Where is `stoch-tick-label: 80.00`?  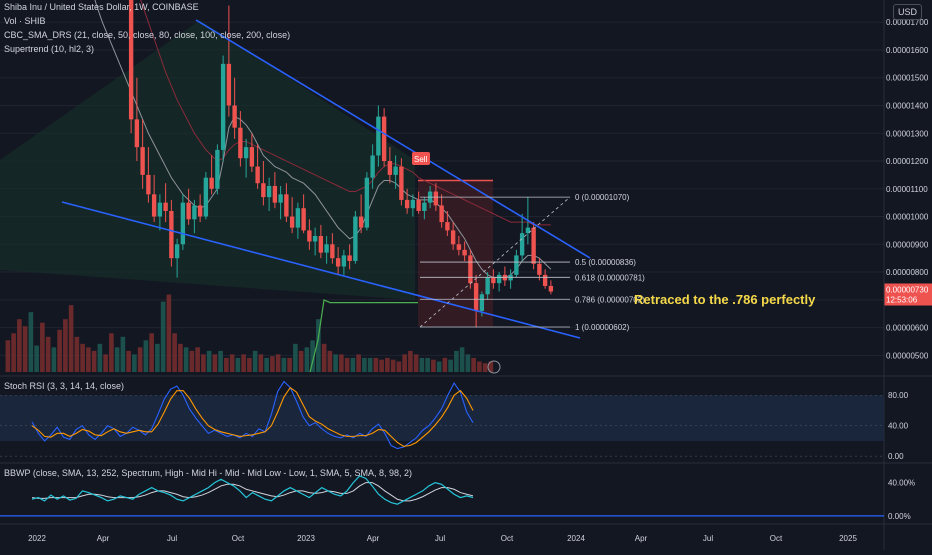 stoch-tick-label: 80.00 is located at coordinates (898, 395).